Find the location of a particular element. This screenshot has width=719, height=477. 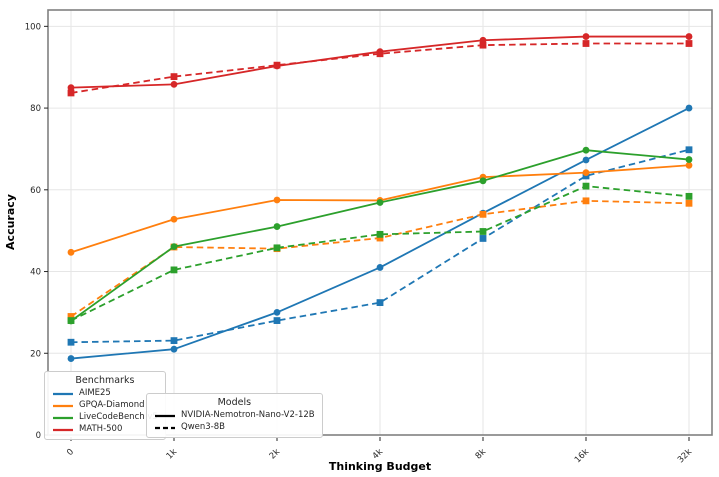

y-tick-label: 40 is located at coordinates (35, 273).